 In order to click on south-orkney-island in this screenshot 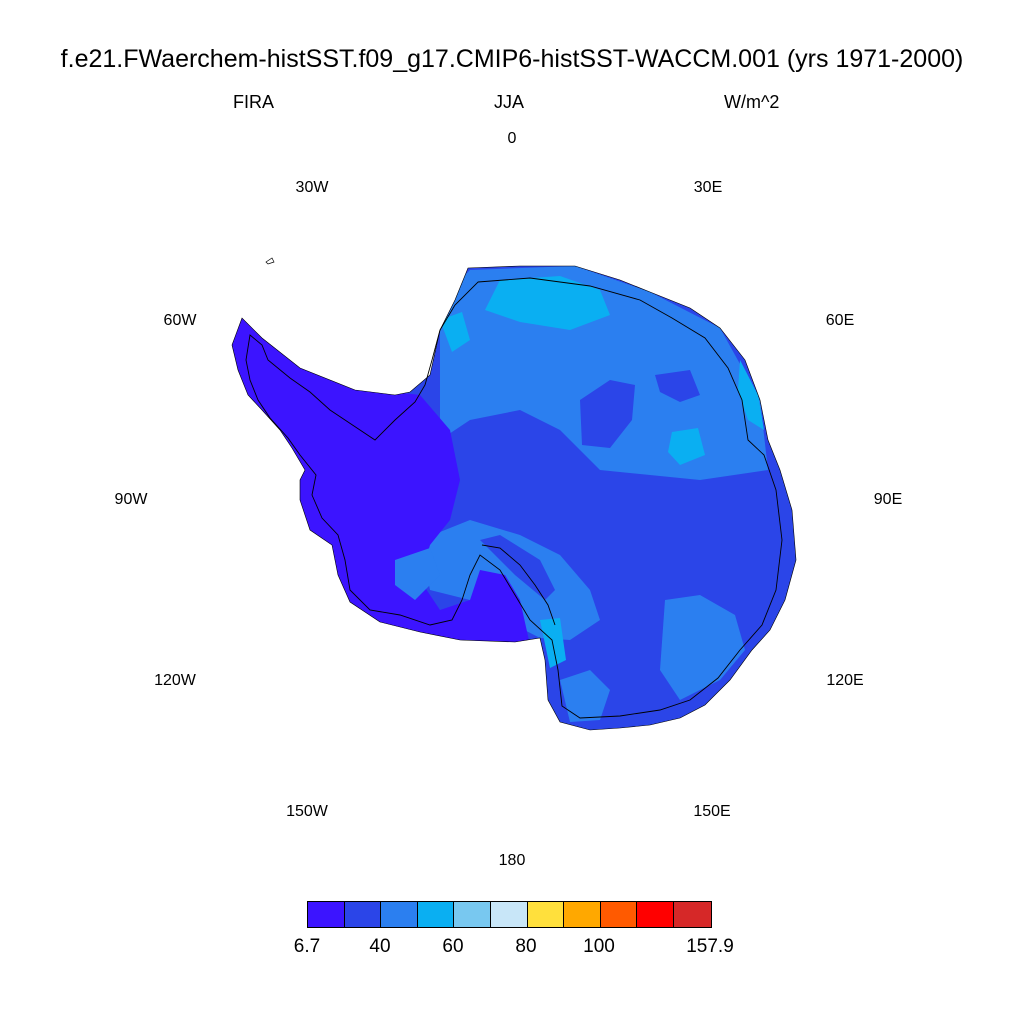, I will do `click(270, 261)`.